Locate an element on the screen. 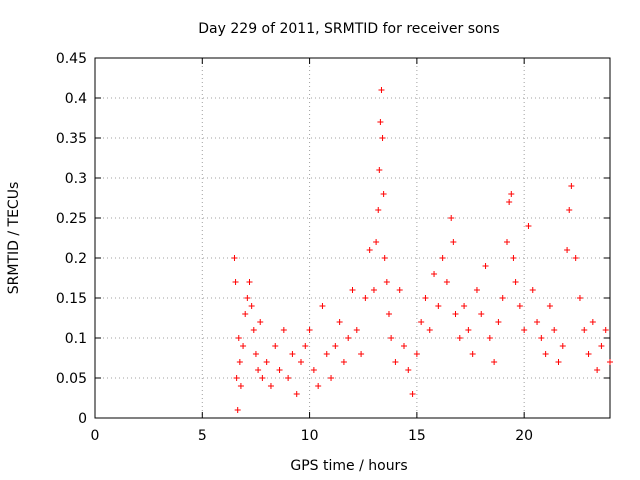  y-tick-label: 0.15 is located at coordinates (71, 299).